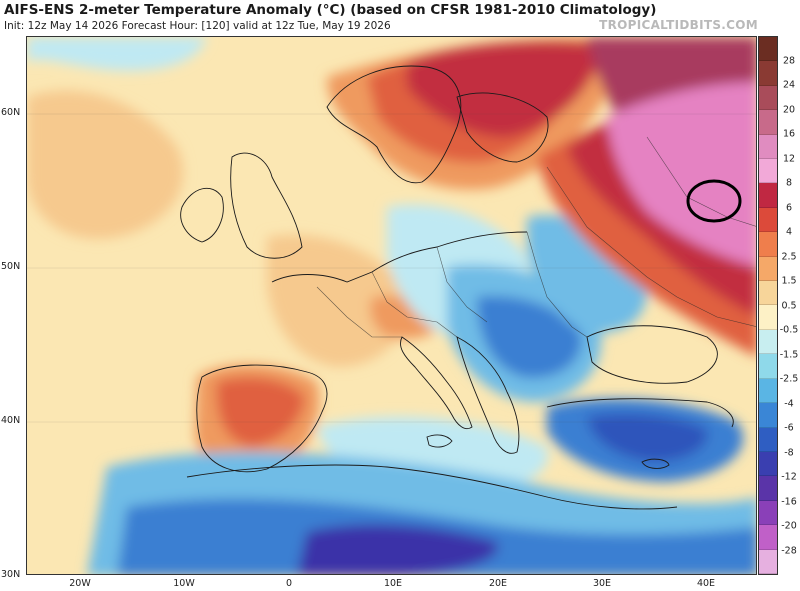 The image size is (800, 591). What do you see at coordinates (640, 413) in the screenshot?
I see `anatolia-coast` at bounding box center [640, 413].